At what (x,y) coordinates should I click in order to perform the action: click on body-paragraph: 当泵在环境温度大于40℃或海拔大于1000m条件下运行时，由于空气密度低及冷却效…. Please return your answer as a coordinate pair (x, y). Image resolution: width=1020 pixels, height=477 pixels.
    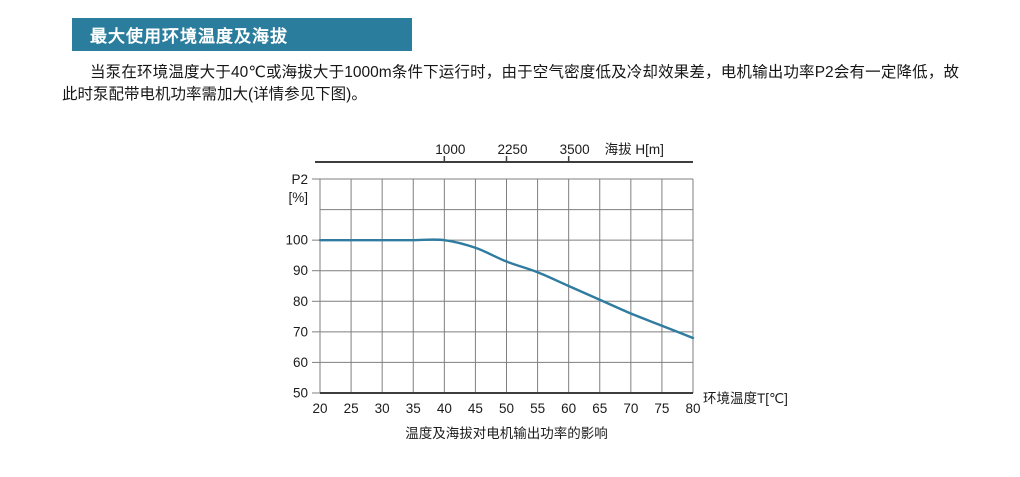
    Looking at the image, I should click on (510, 83).